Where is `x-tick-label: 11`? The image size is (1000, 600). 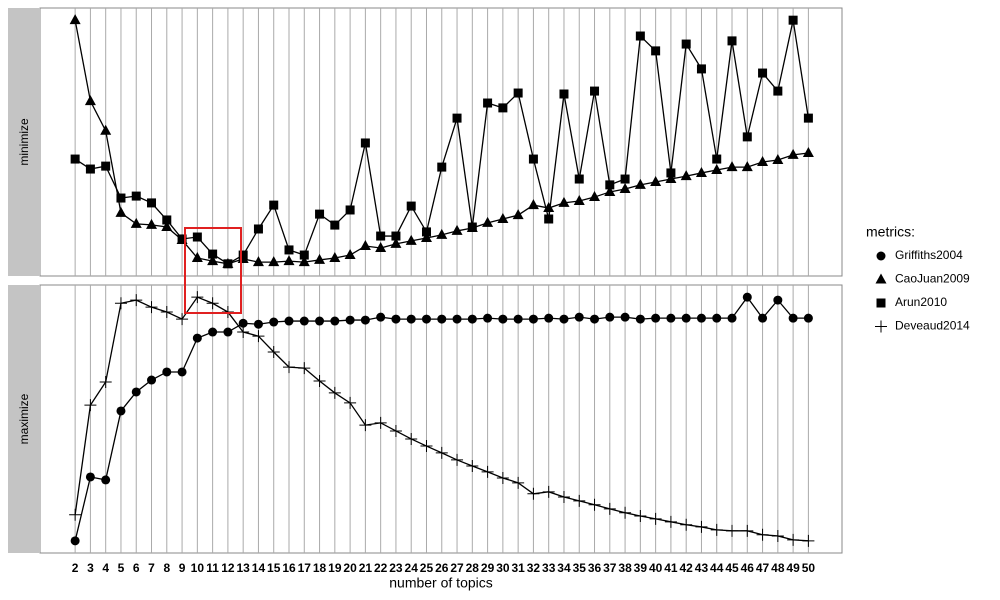
x-tick-label: 11 is located at coordinates (212, 568).